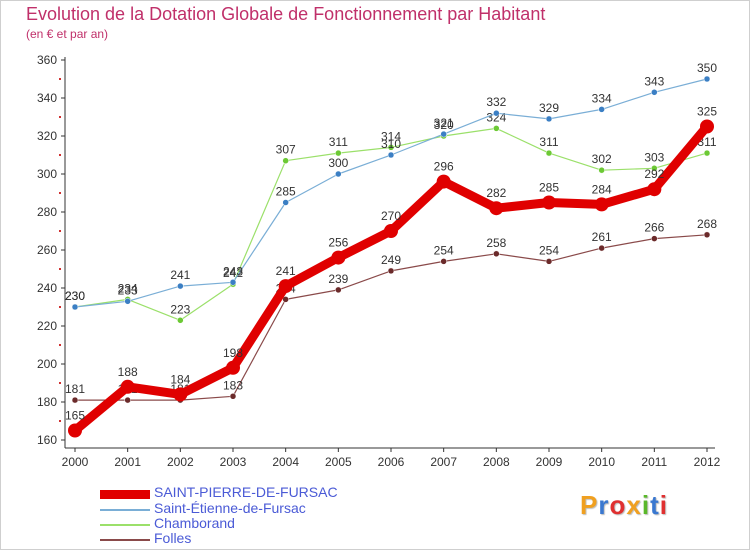  I want to click on y-tick-label-200: 200, so click(47, 364).